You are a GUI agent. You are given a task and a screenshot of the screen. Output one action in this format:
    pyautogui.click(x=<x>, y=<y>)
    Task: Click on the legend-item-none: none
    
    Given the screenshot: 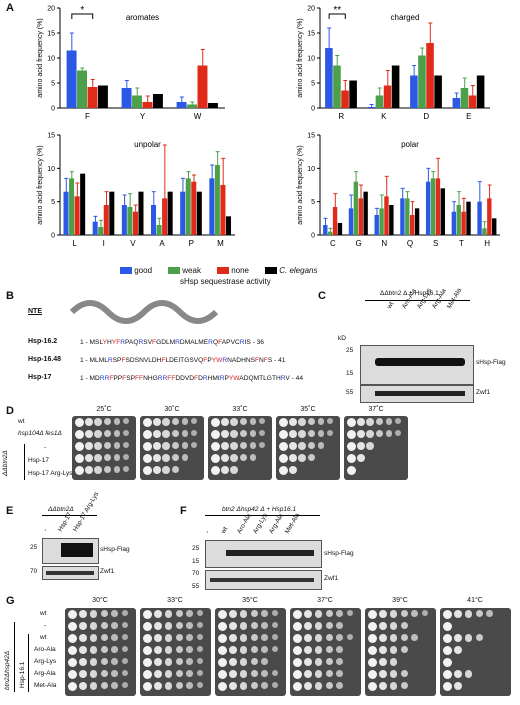 What is the action you would take?
    pyautogui.click(x=232, y=270)
    